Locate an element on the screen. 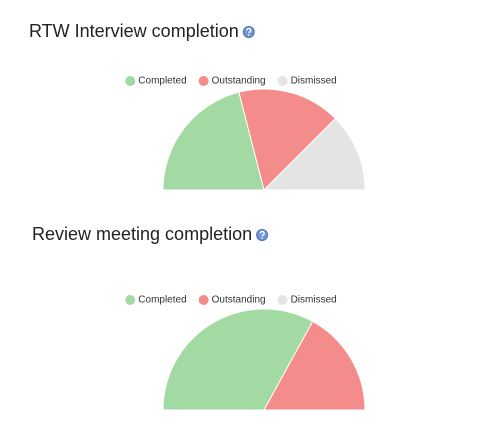 This screenshot has width=496, height=428. chart-title: Review meeting completion is located at coordinates (142, 234).